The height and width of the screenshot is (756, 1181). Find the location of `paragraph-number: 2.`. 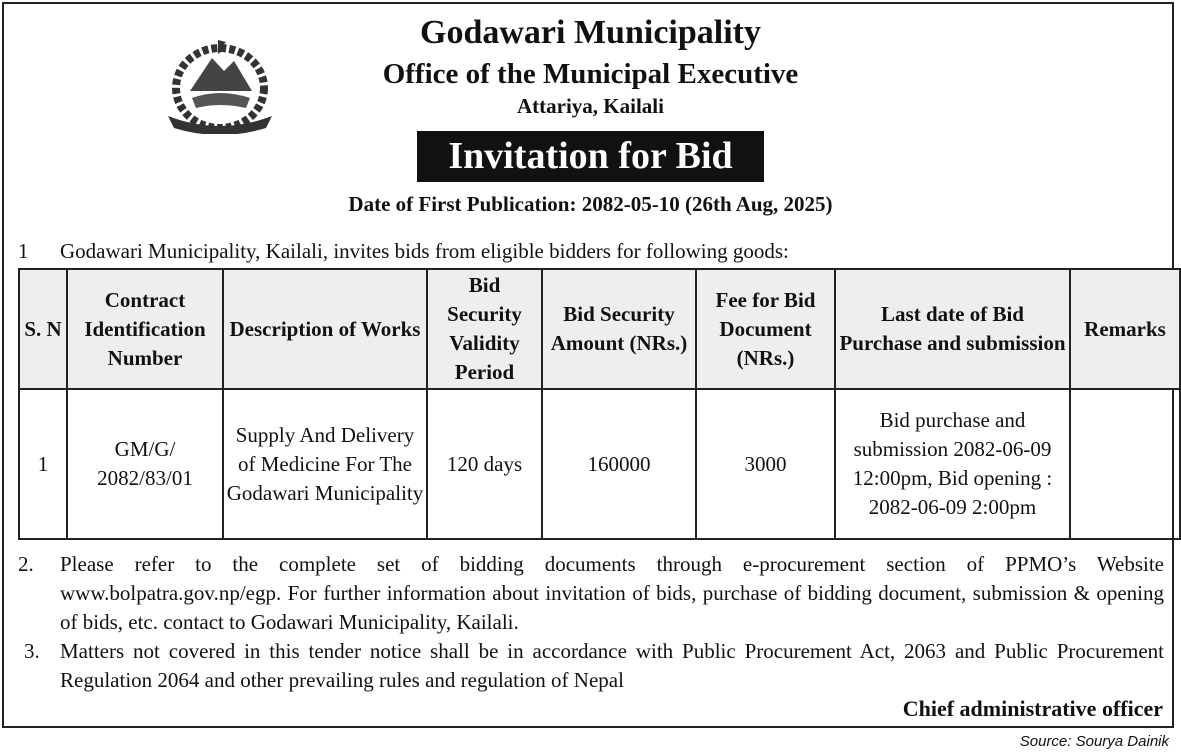

paragraph-number: 2. is located at coordinates (26, 564).